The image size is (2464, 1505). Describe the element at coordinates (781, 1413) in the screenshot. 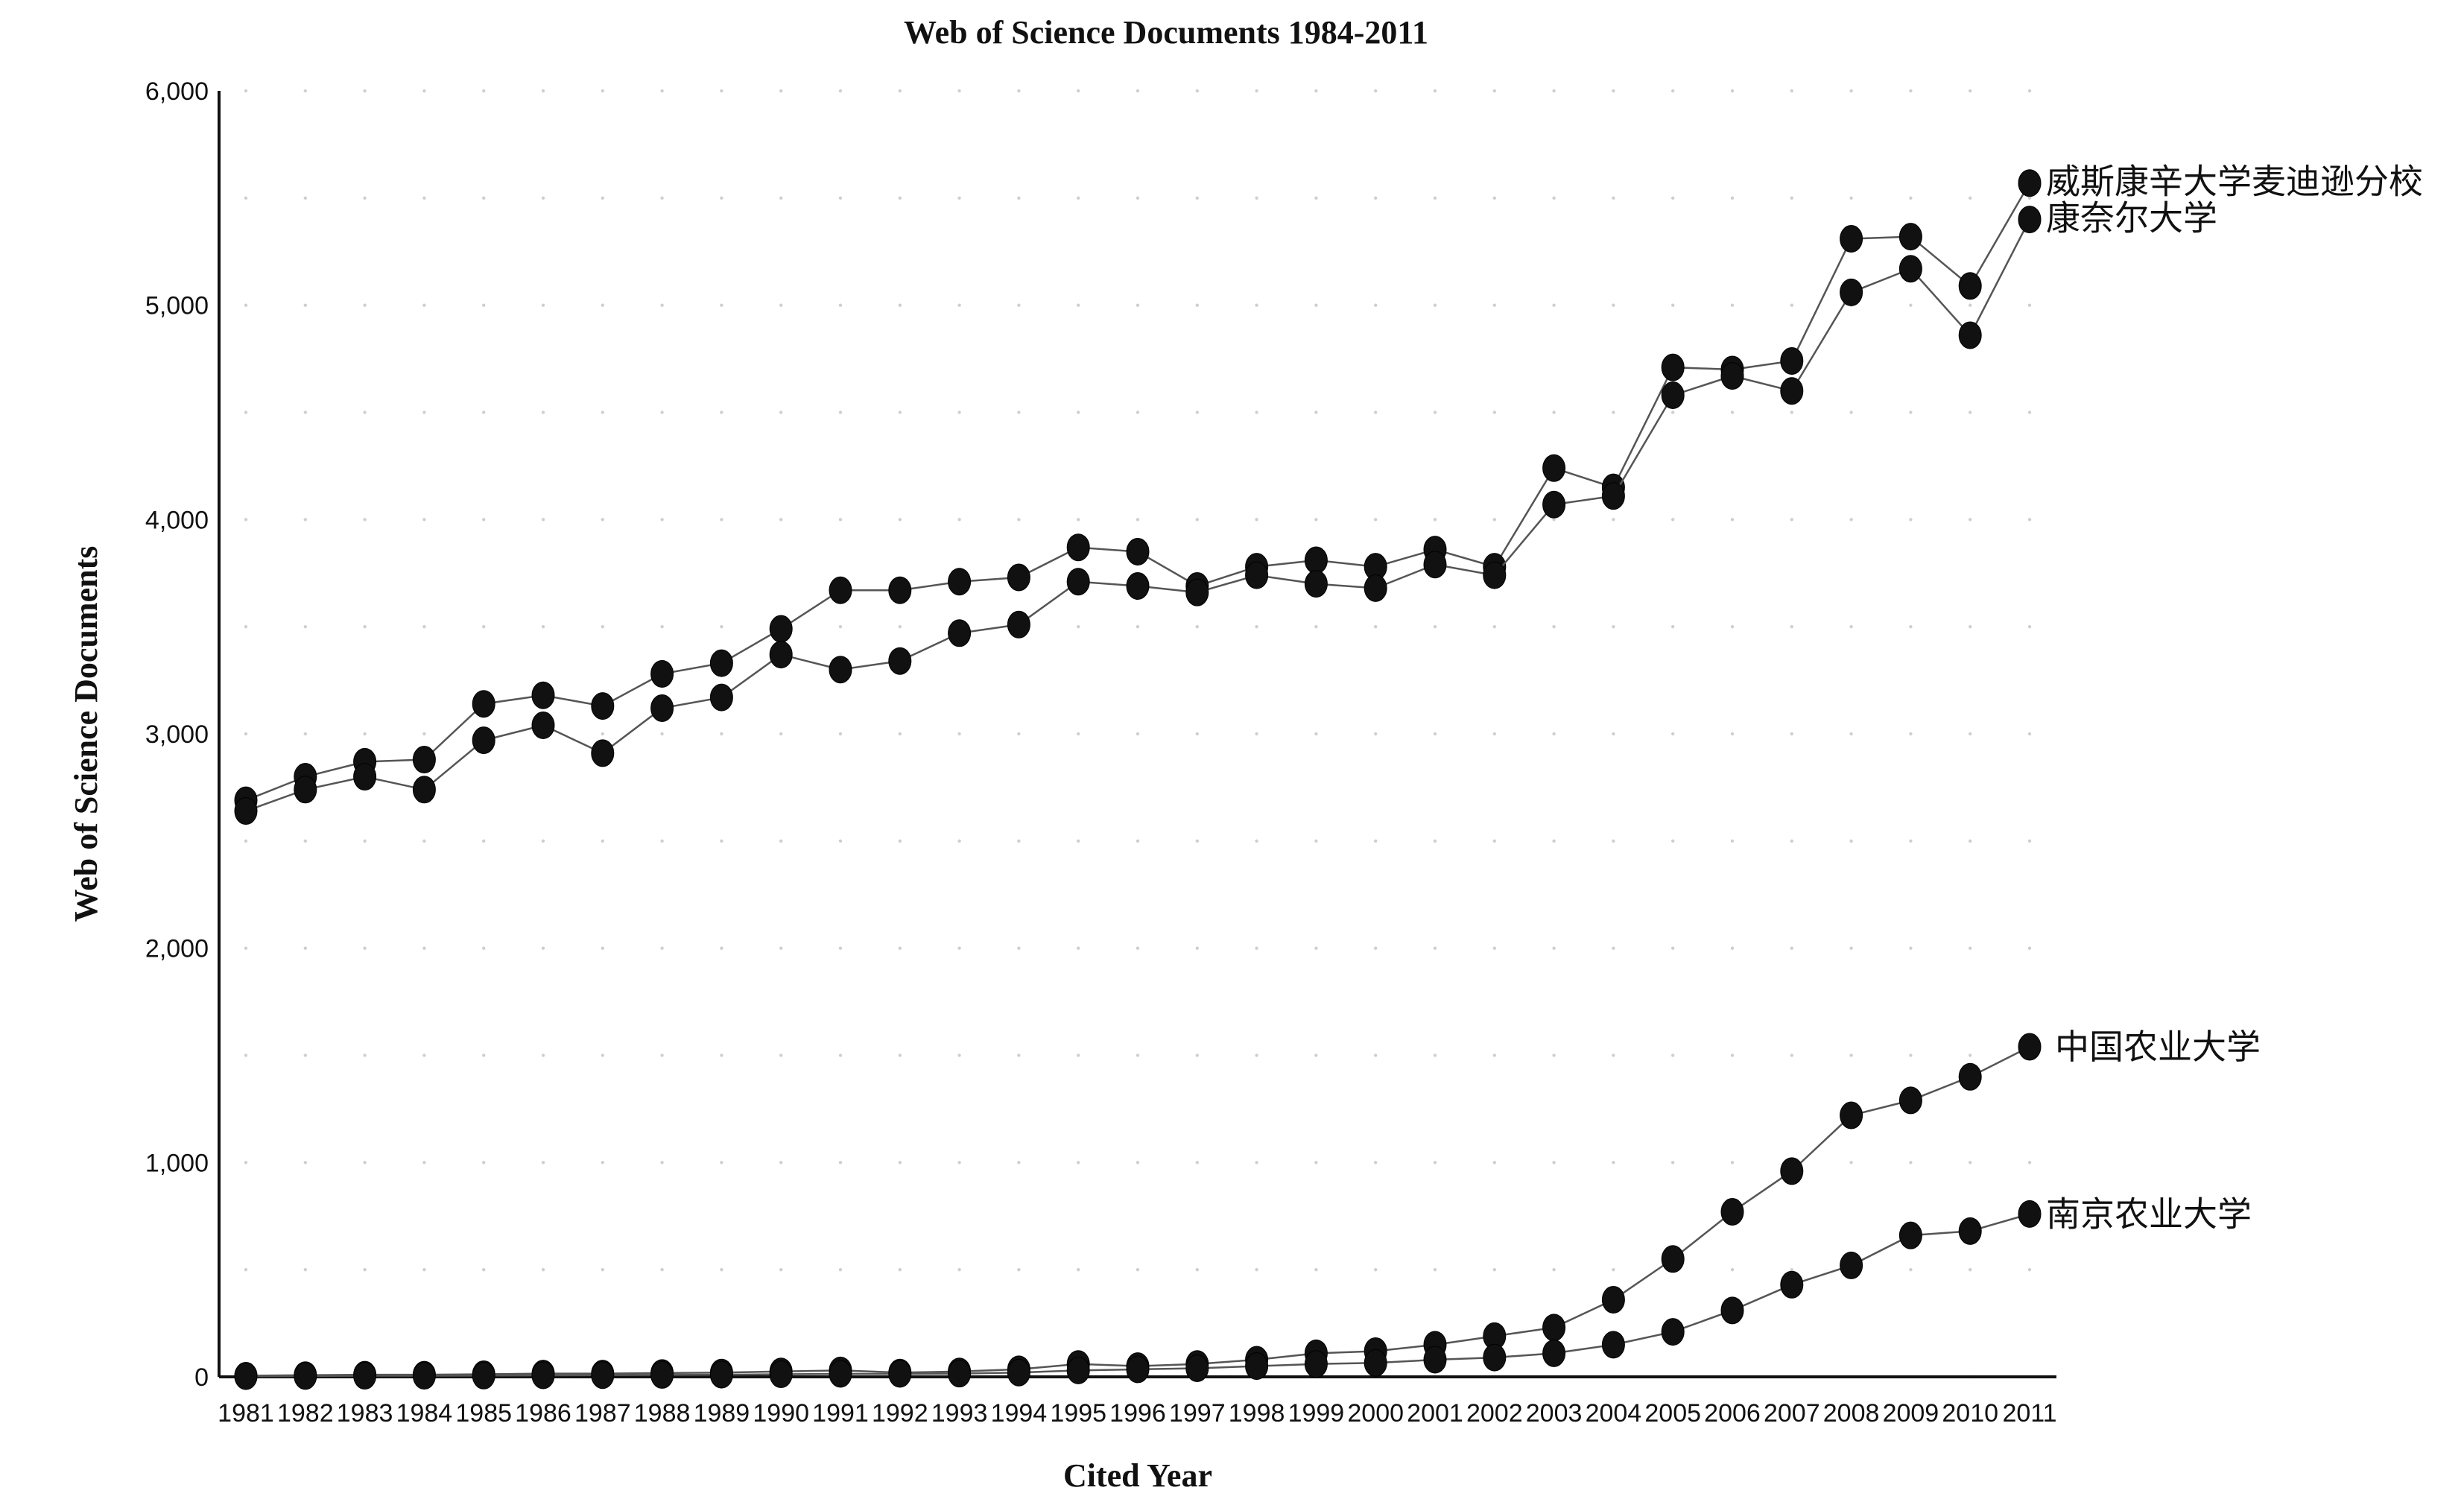

I see `x-tick-label: 1990` at that location.